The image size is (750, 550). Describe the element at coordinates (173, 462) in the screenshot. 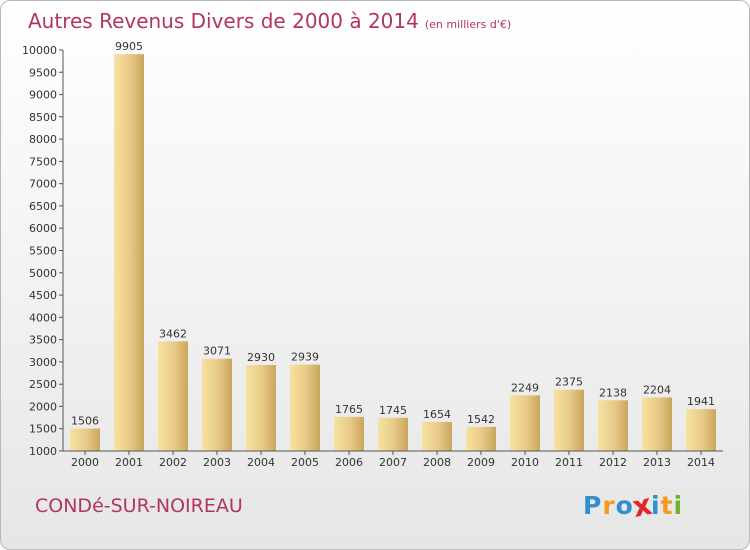

I see `x-tick-2002: 2002` at that location.